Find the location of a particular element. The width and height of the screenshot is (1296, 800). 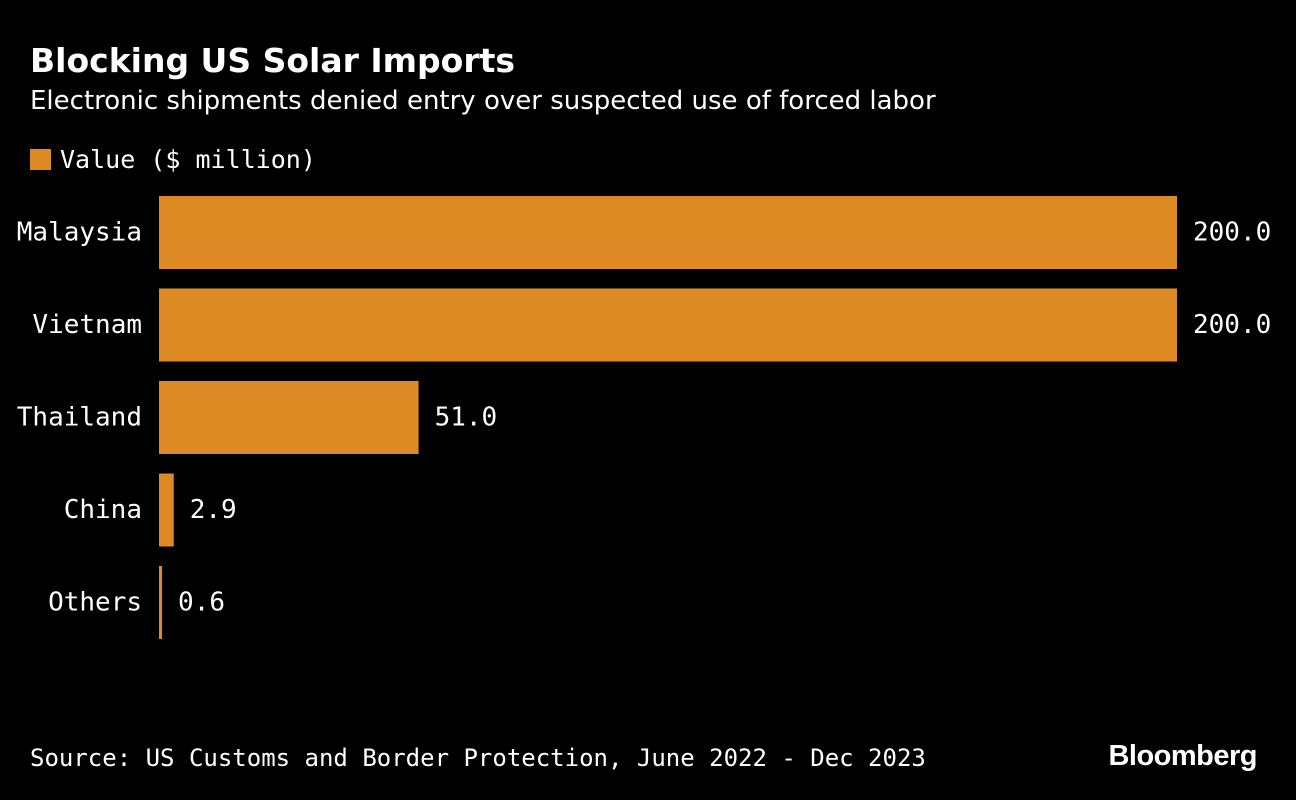

legend-swatch is located at coordinates (40, 159).